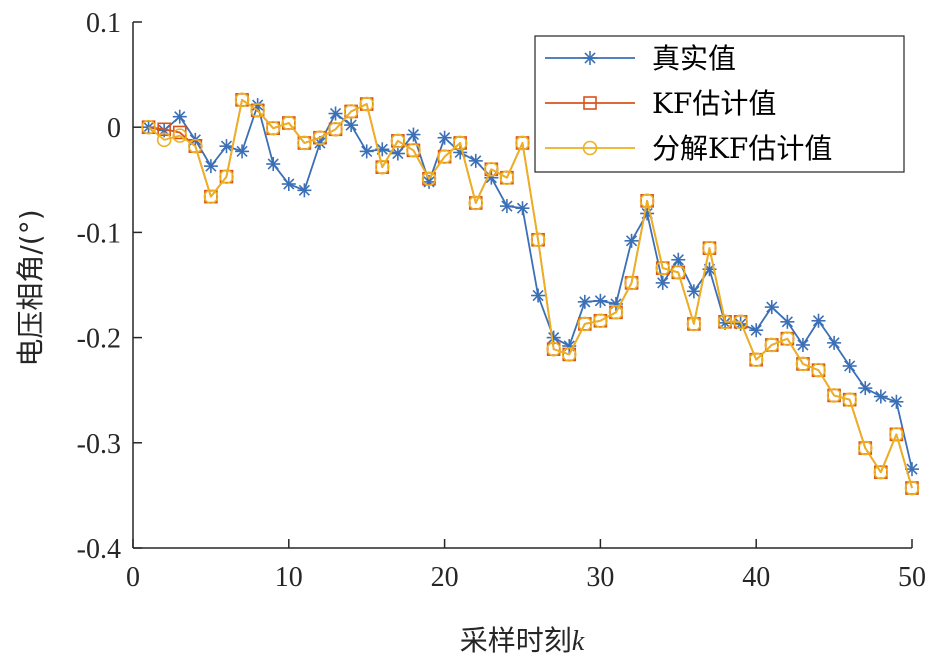  What do you see at coordinates (445, 577) in the screenshot?
I see `x-tick-label: 20` at bounding box center [445, 577].